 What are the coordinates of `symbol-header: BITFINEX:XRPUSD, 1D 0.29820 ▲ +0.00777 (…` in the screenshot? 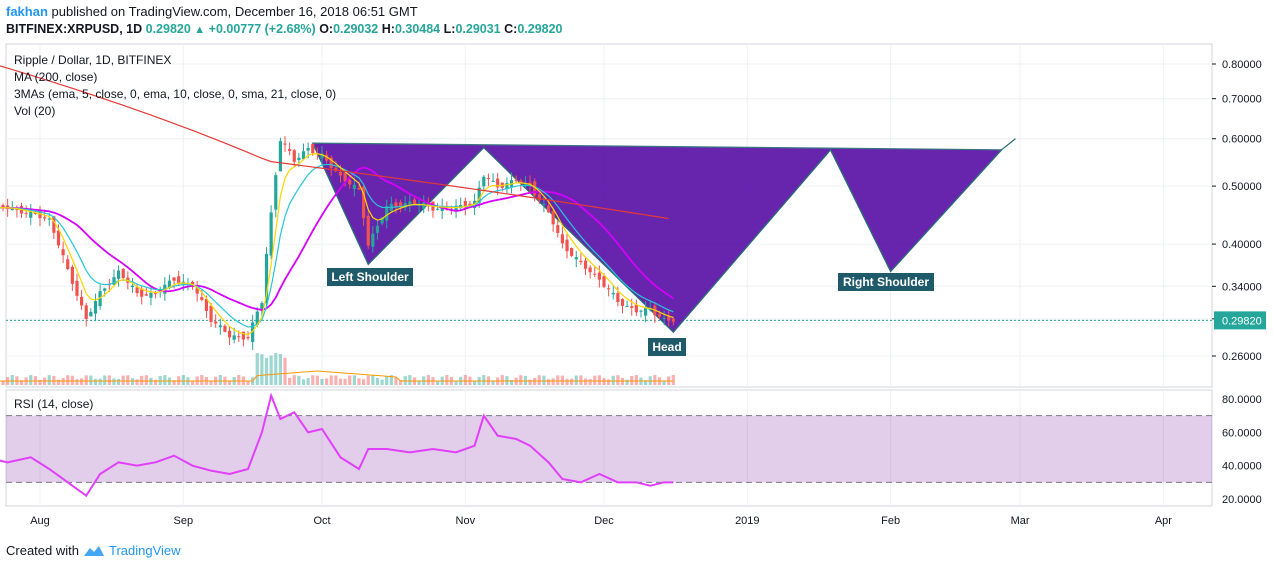 It's located at (284, 29).